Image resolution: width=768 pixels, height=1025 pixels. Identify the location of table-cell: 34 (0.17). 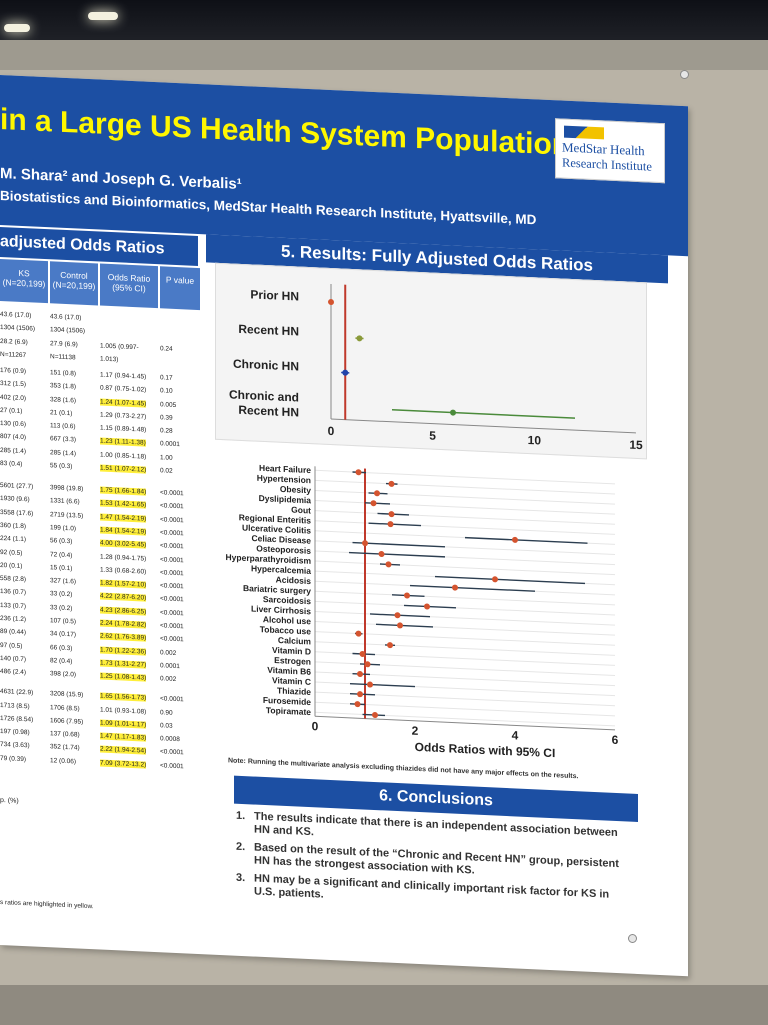
(63, 635).